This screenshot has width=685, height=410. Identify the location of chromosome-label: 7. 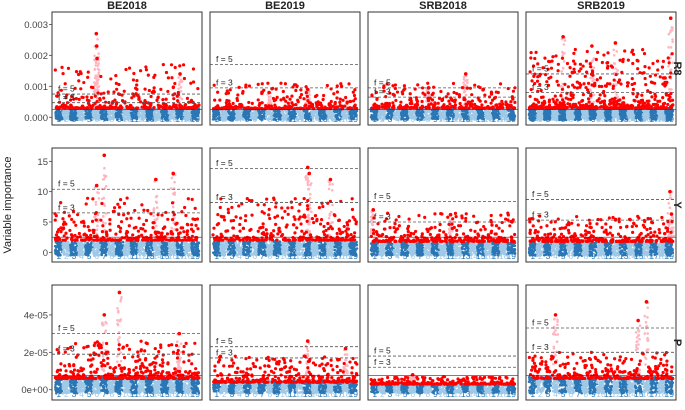
(262, 119).